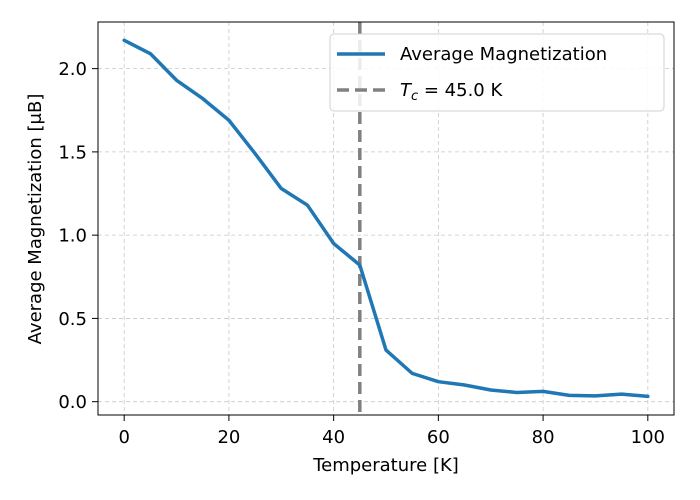  Describe the element at coordinates (72, 319) in the screenshot. I see `y-tick-label: 0.5` at that location.